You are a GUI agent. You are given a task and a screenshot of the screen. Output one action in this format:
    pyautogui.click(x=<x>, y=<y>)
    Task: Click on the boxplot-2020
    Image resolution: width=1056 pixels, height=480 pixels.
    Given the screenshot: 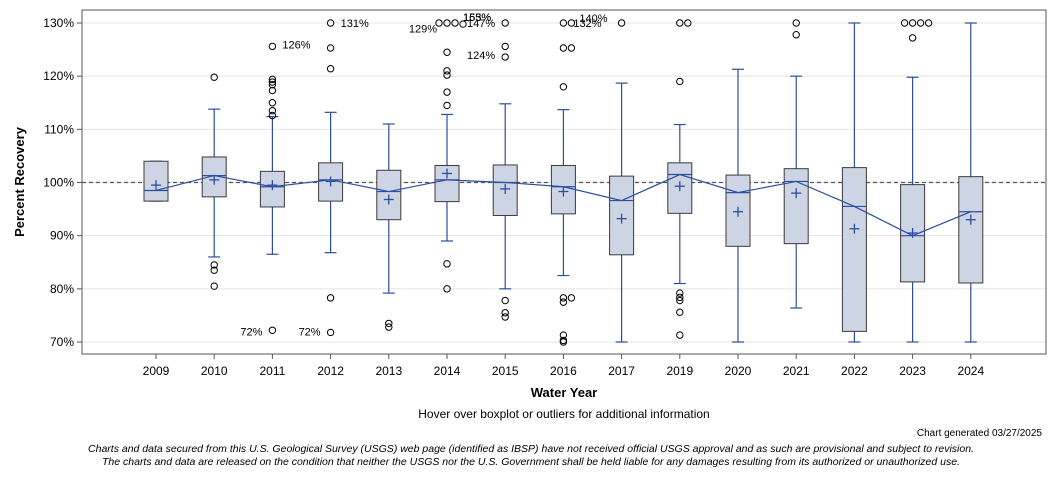 What is the action you would take?
    pyautogui.click(x=738, y=205)
    